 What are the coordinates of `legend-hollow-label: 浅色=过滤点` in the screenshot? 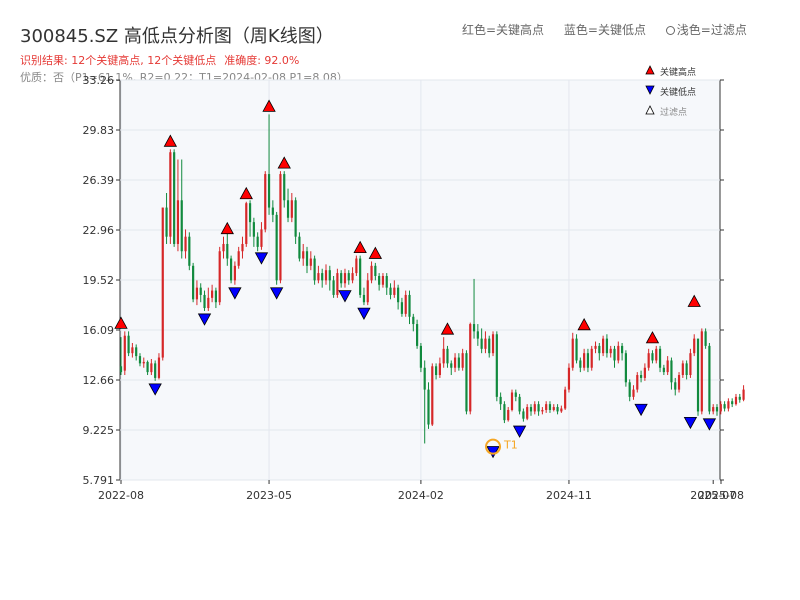 It's located at (706, 30).